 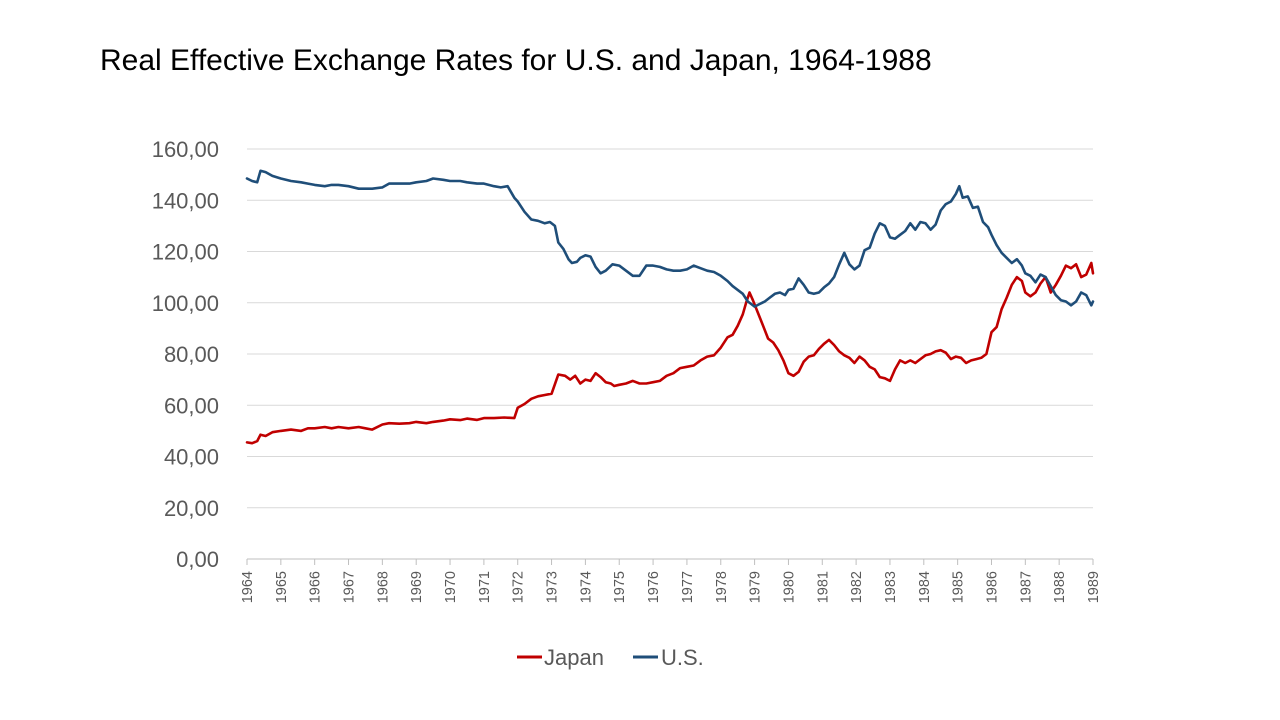 What do you see at coordinates (417, 587) in the screenshot?
I see `x-tick-label: 1969` at bounding box center [417, 587].